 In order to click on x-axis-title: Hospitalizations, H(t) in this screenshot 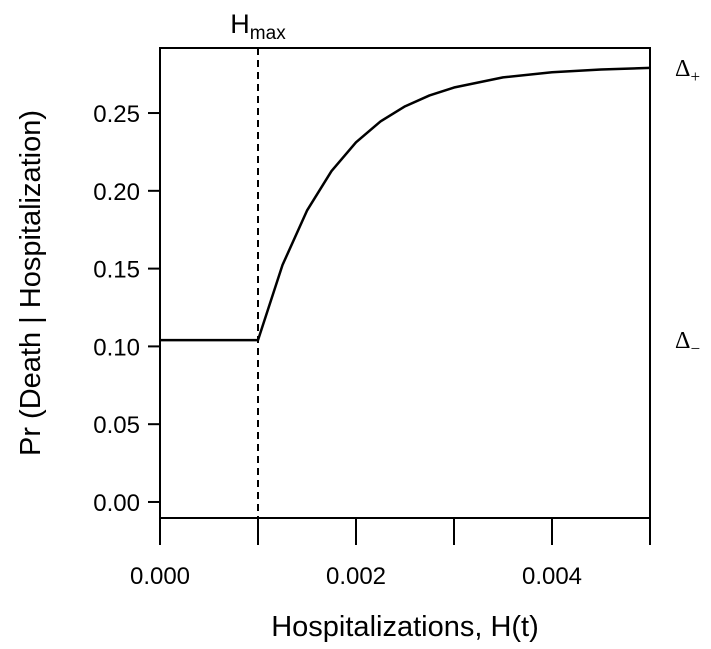, I will do `click(405, 627)`.